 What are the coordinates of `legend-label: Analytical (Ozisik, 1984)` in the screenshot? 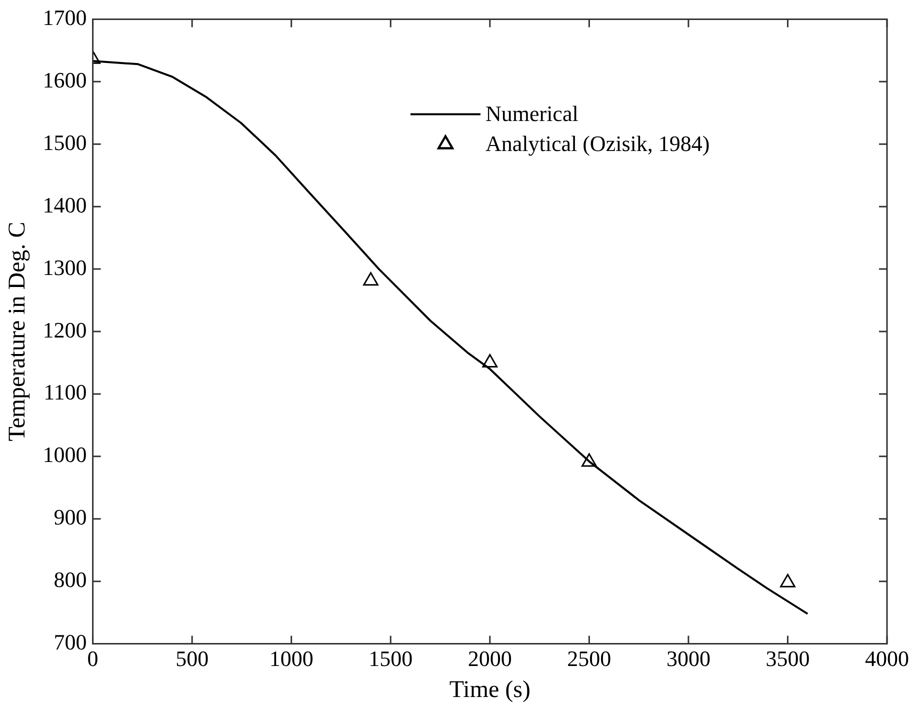 It's located at (597, 143).